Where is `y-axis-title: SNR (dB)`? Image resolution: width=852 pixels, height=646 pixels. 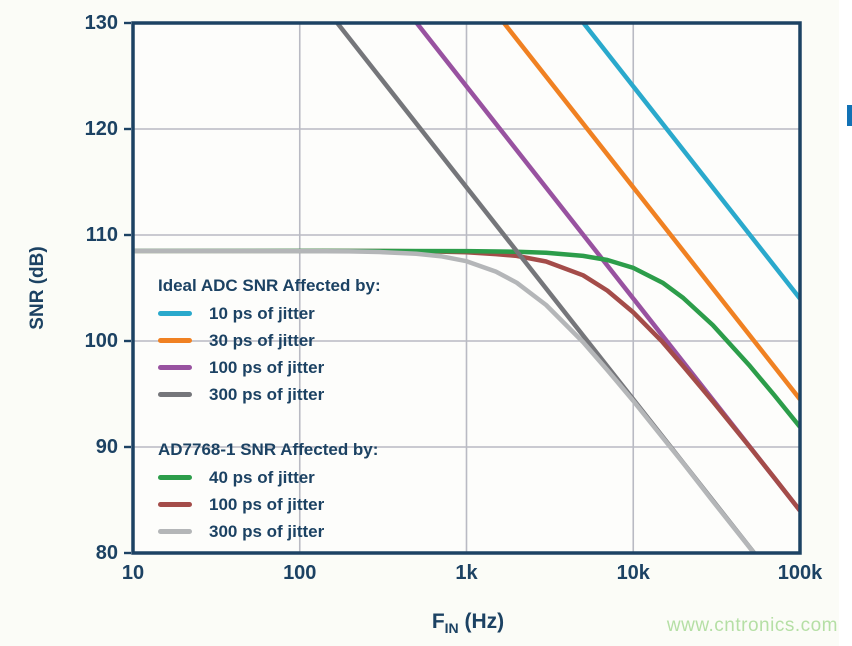 y-axis-title: SNR (dB) is located at coordinates (38, 288).